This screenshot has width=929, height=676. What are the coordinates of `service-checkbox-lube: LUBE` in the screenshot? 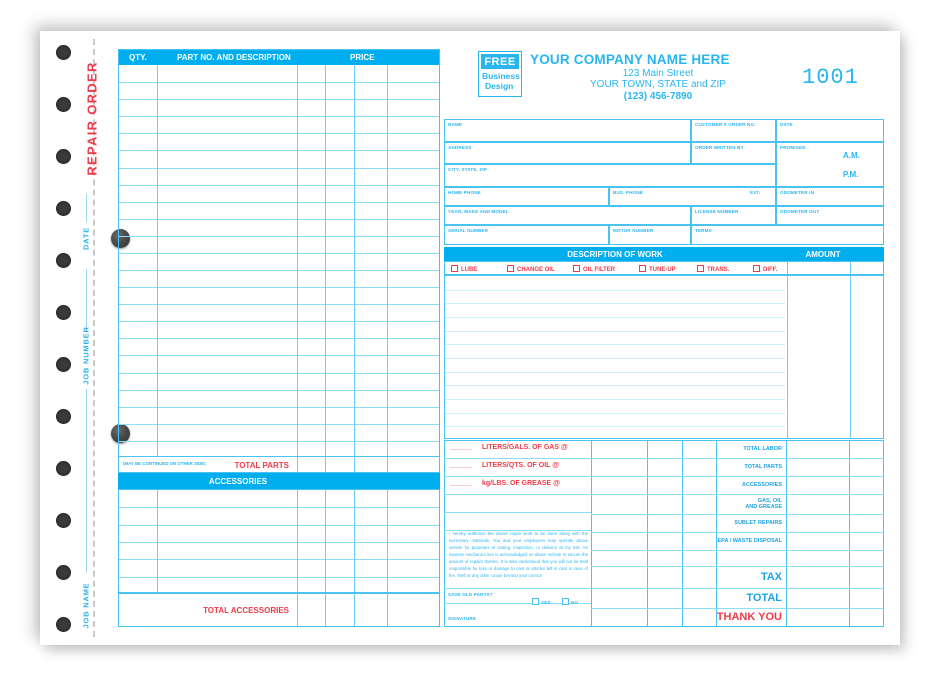 It's located at (464, 268).